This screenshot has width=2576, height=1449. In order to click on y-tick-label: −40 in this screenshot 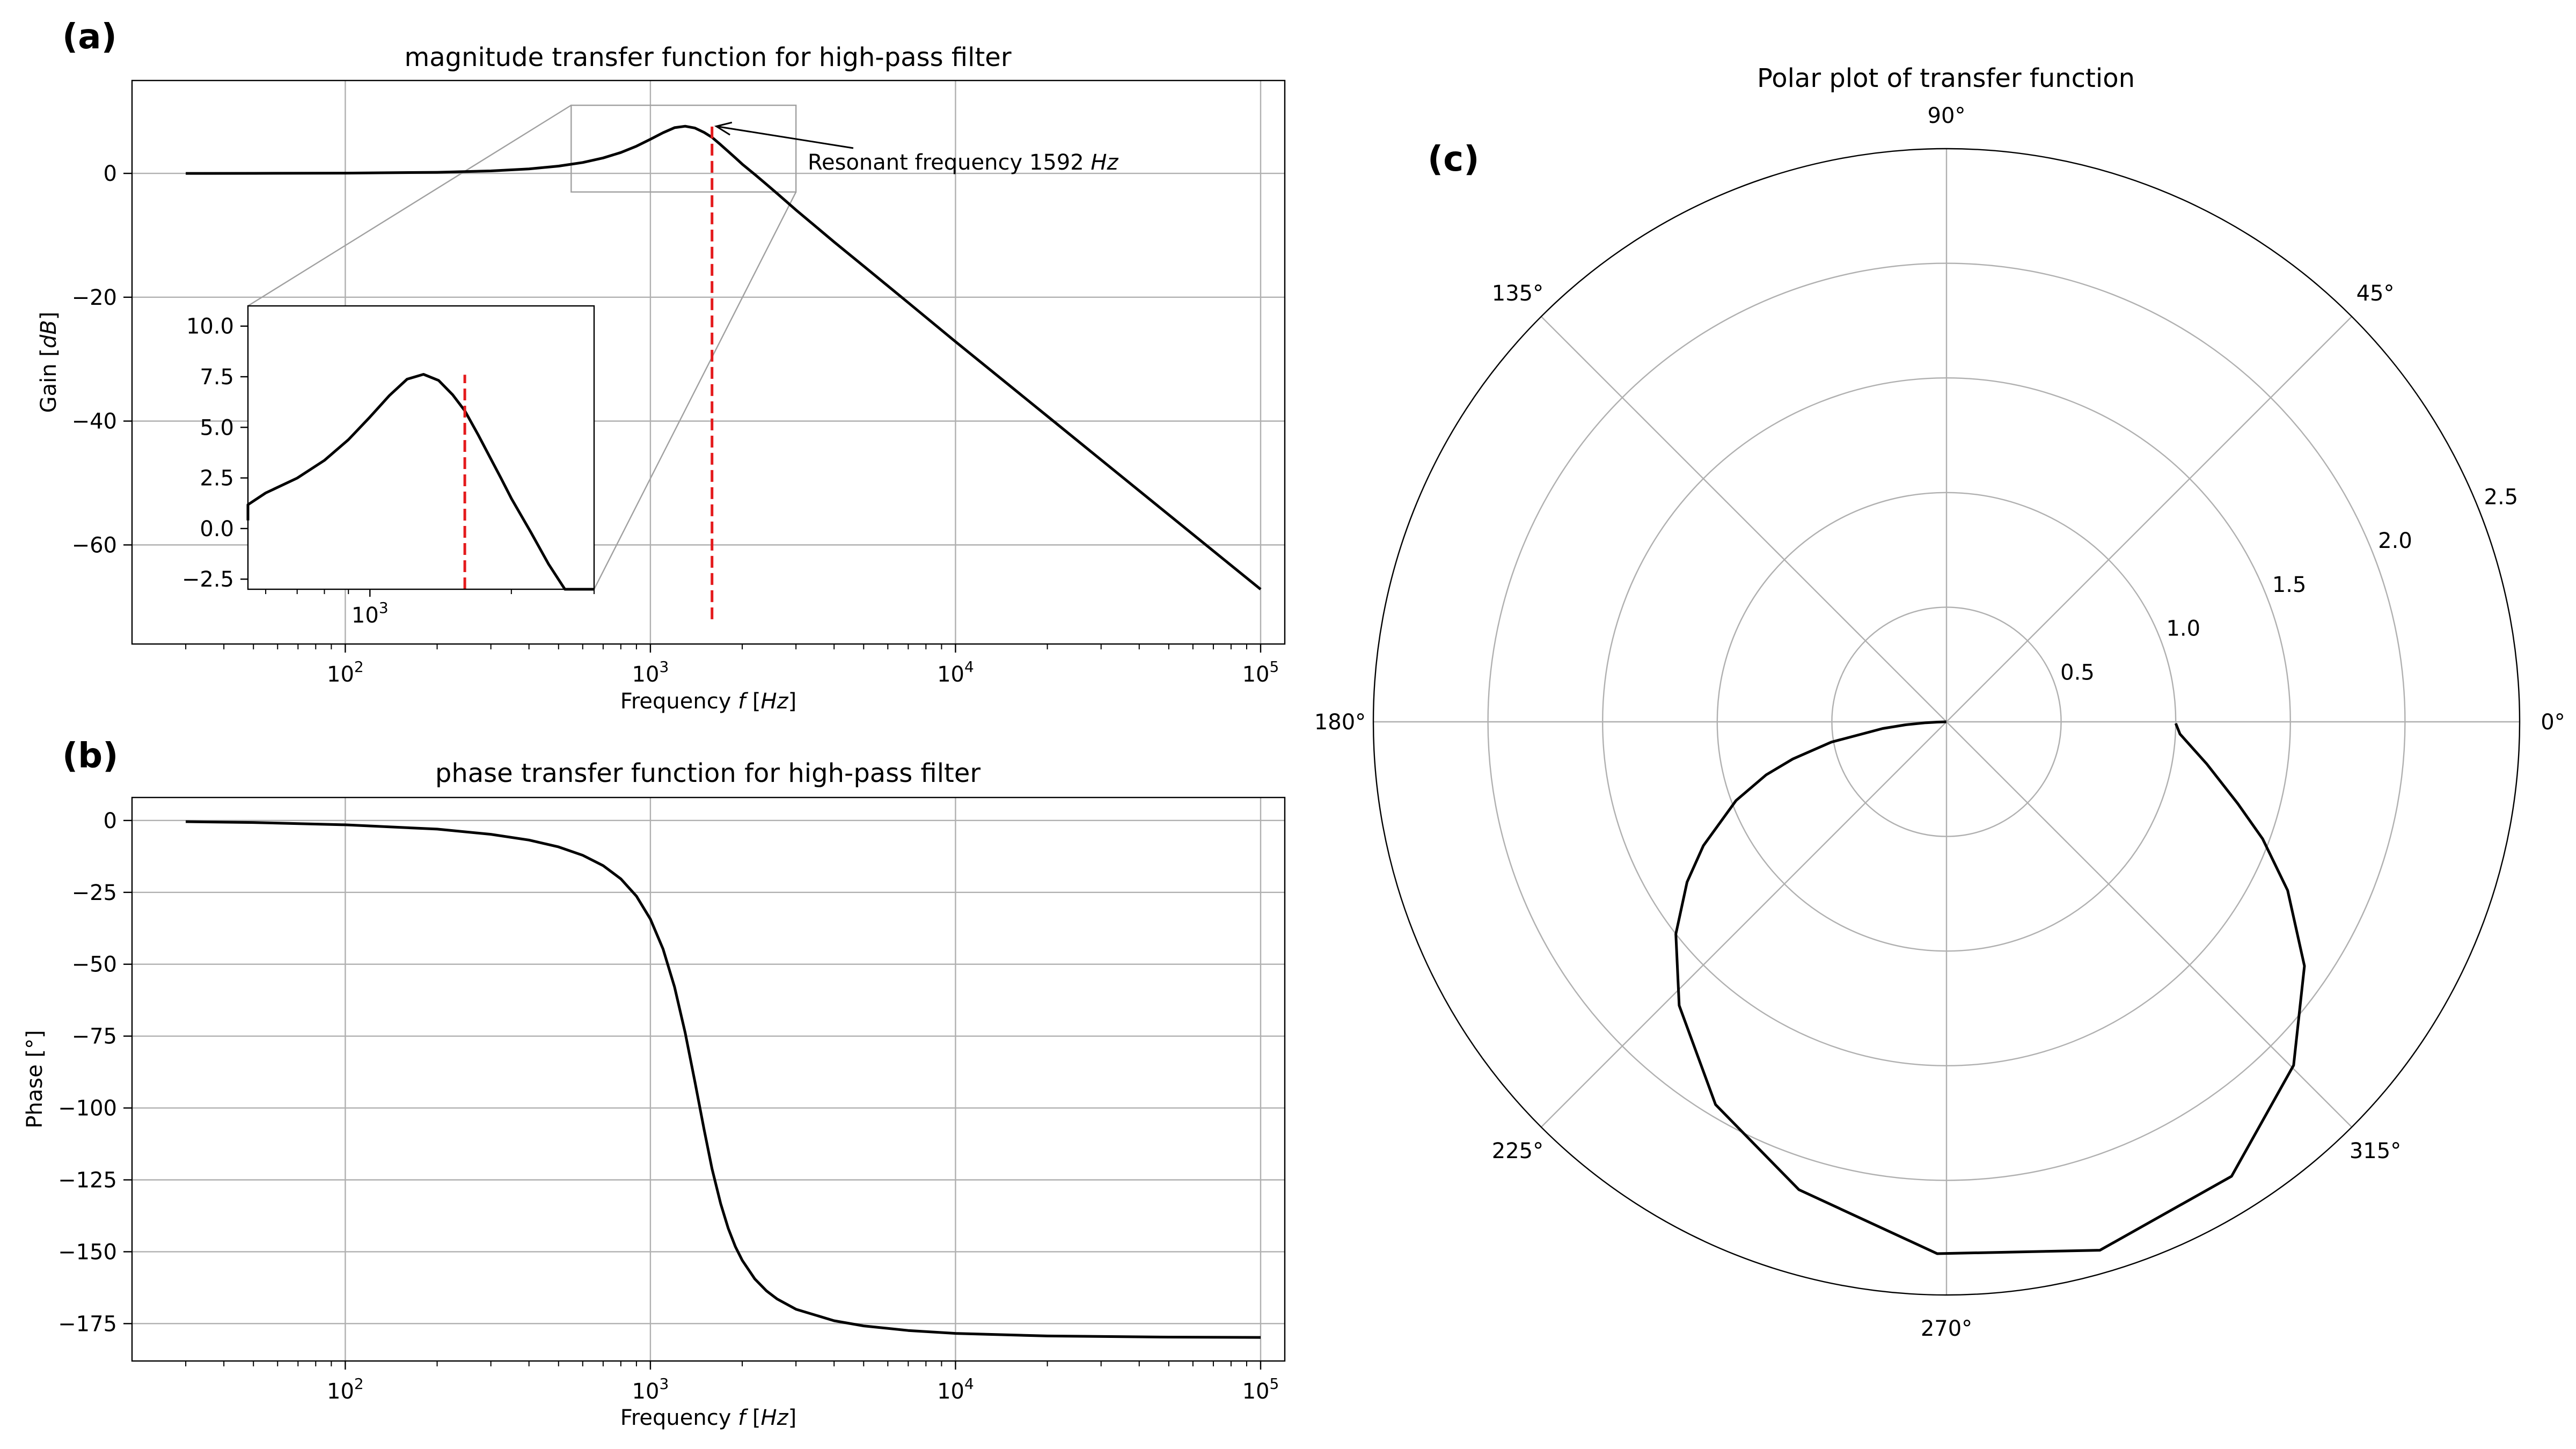, I will do `click(94, 421)`.